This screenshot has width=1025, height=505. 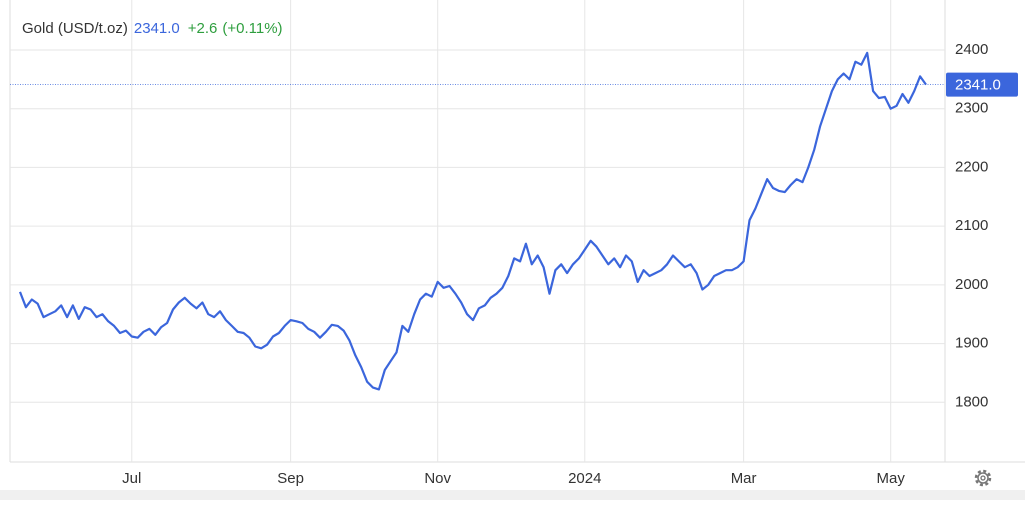 I want to click on y-tick-label: 2300, so click(x=971, y=108).